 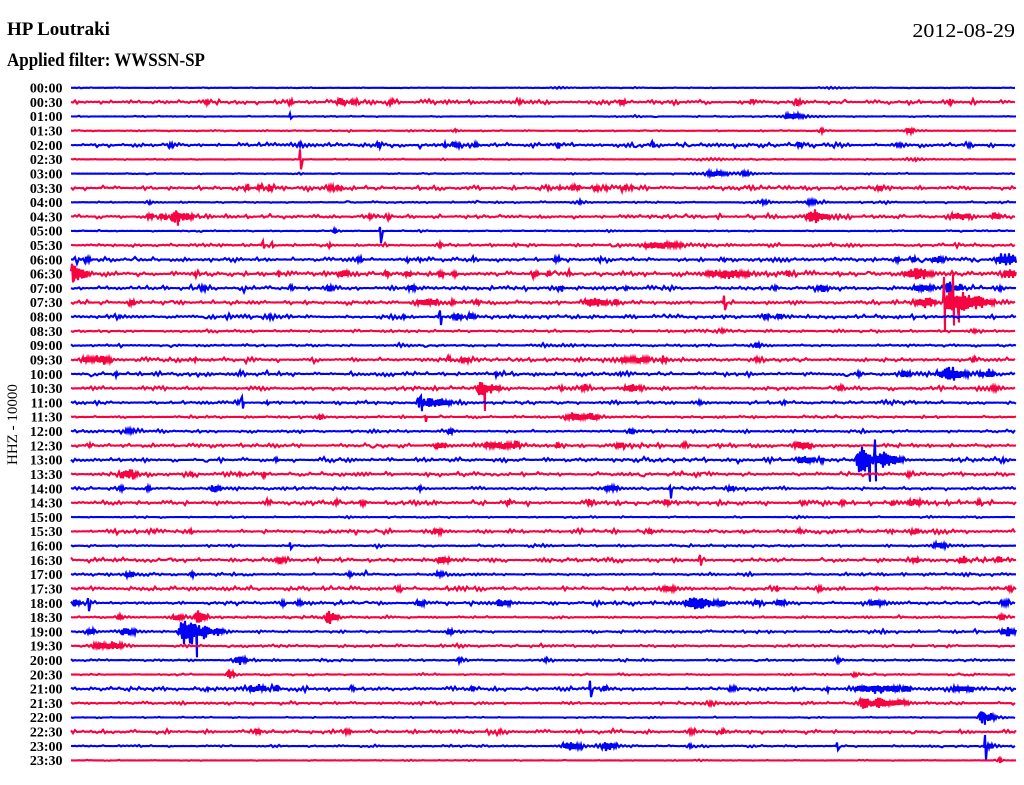 I want to click on svg-text: 12:00, so click(x=46, y=432).